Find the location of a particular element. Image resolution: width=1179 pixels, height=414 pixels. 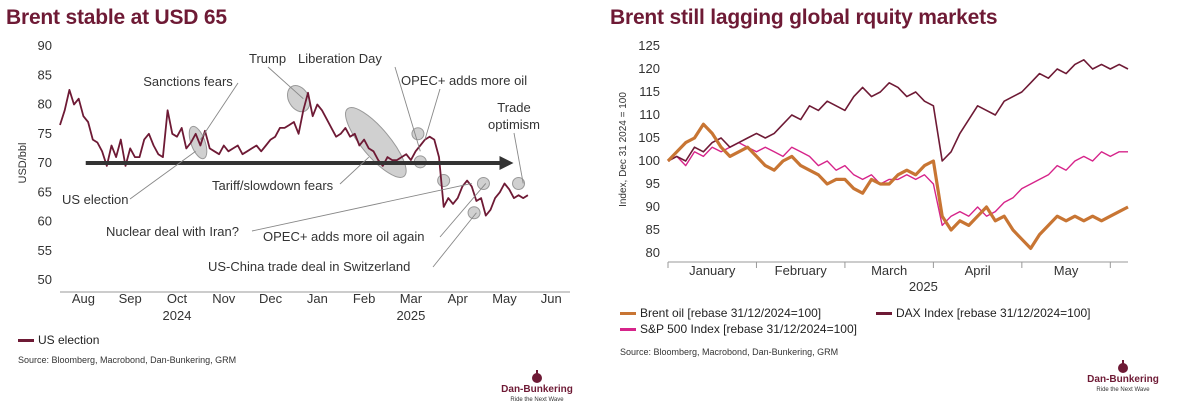

x-tick-label-february: February is located at coordinates (801, 270).